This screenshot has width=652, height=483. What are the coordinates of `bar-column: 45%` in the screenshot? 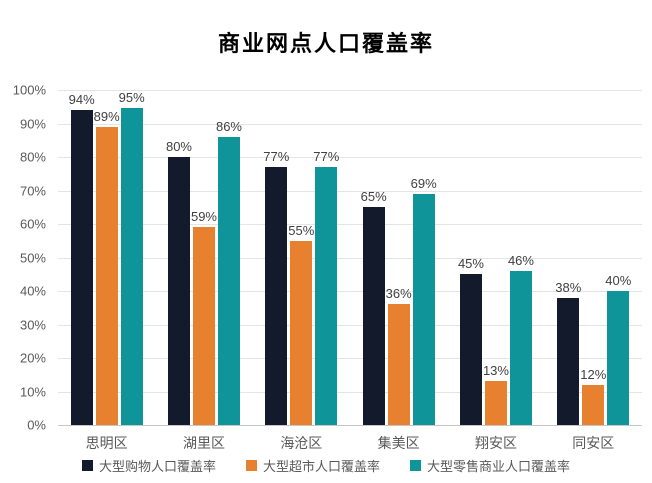 It's located at (470, 257).